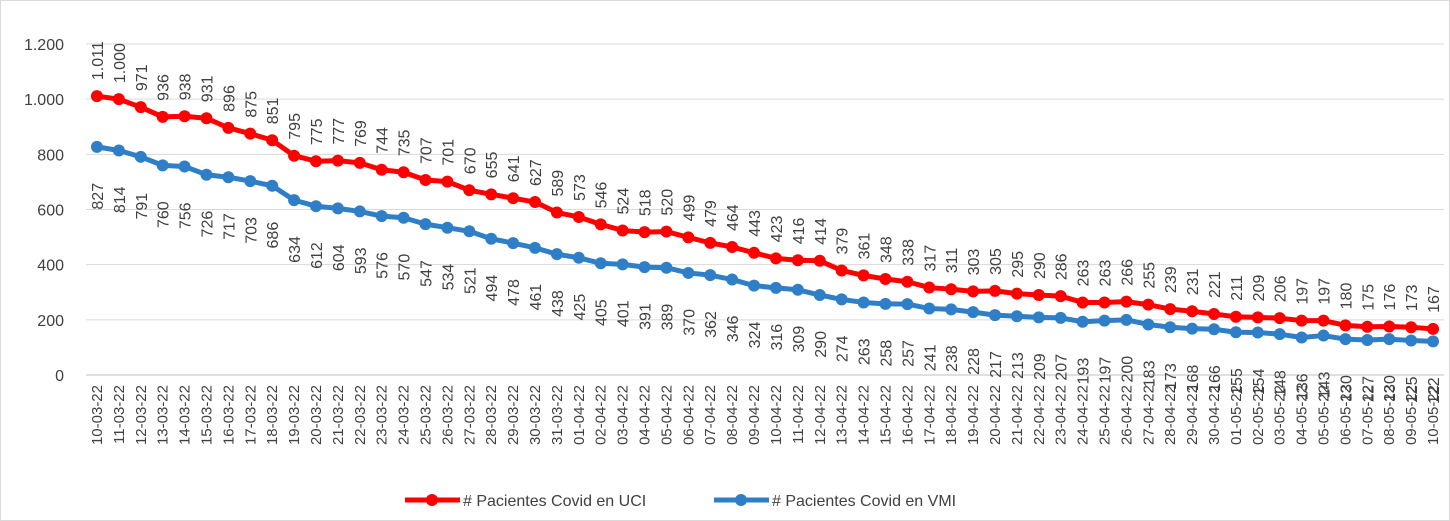 The width and height of the screenshot is (1450, 521). I want to click on data-label: 875, so click(251, 104).